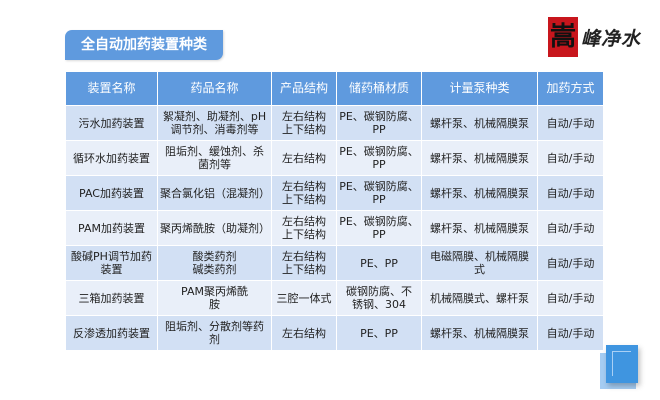 The image size is (660, 400). Describe the element at coordinates (611, 38) in the screenshot. I see `logo-text: 峰净水` at that location.